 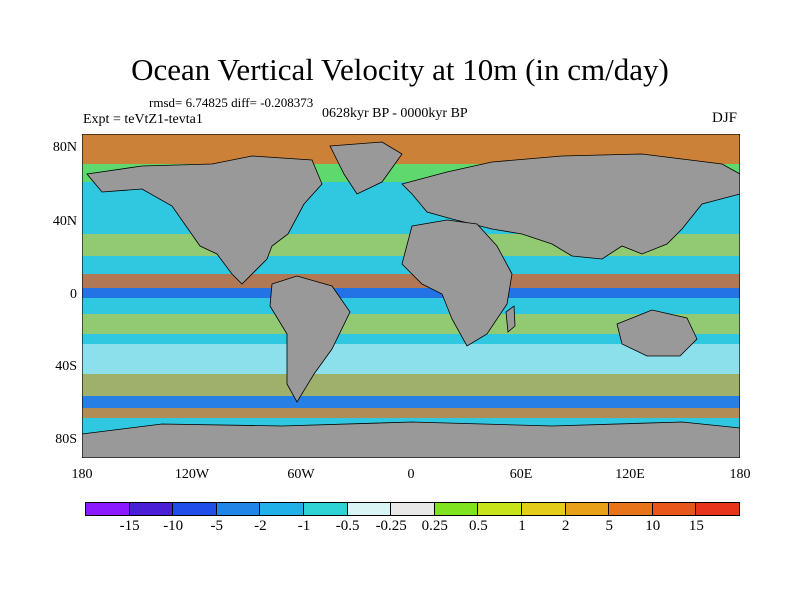 What do you see at coordinates (653, 526) in the screenshot?
I see `colorbar-tick-label: 10` at bounding box center [653, 526].